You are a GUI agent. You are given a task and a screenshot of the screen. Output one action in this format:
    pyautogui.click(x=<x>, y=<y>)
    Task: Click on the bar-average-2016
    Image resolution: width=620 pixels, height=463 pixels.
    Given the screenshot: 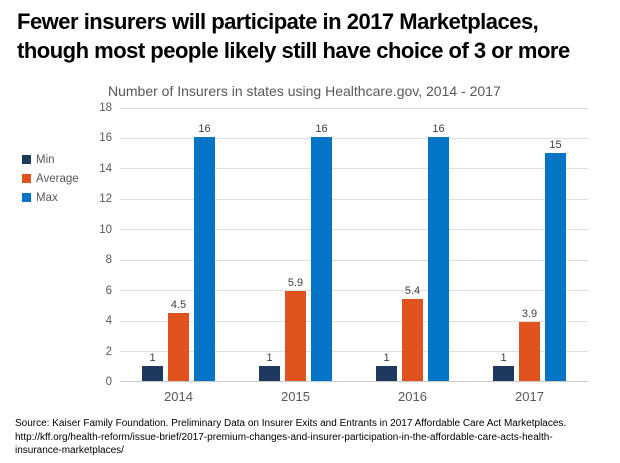 What is the action you would take?
    pyautogui.click(x=412, y=339)
    